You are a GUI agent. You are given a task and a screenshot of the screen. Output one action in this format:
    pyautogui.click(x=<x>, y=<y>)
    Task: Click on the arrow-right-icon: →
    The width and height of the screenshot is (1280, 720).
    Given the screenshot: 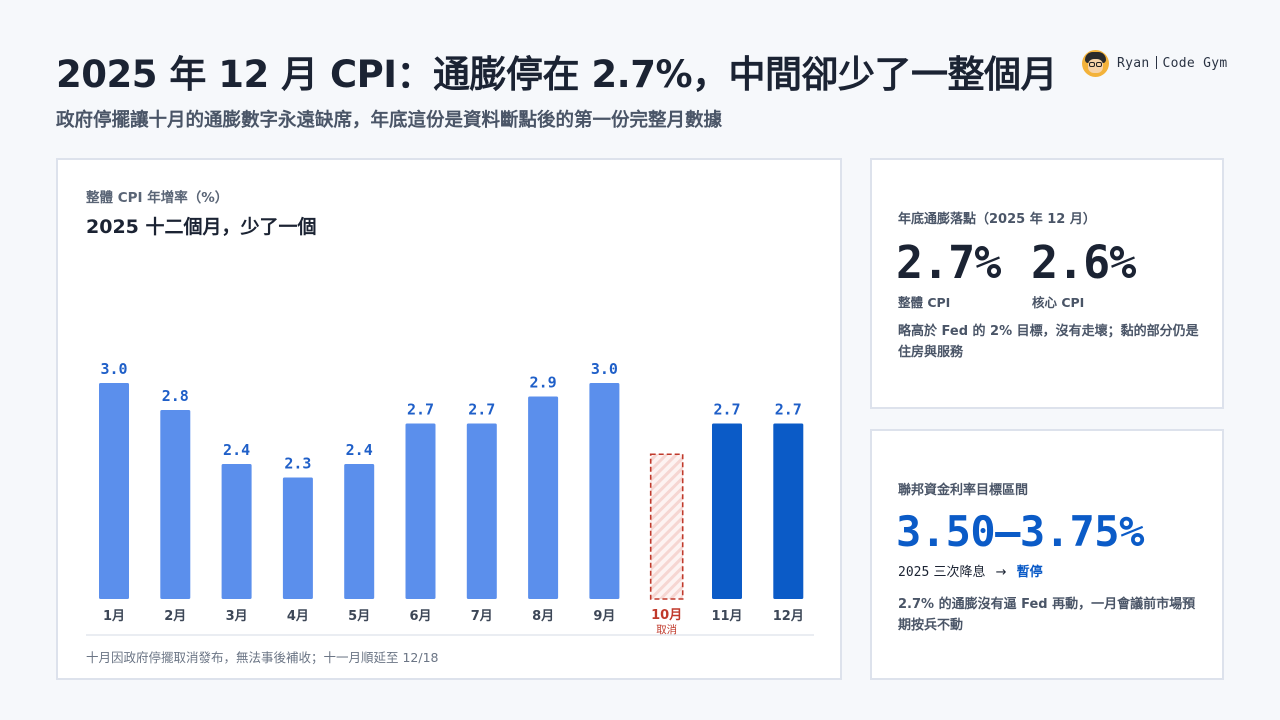 What is the action you would take?
    pyautogui.click(x=1001, y=572)
    